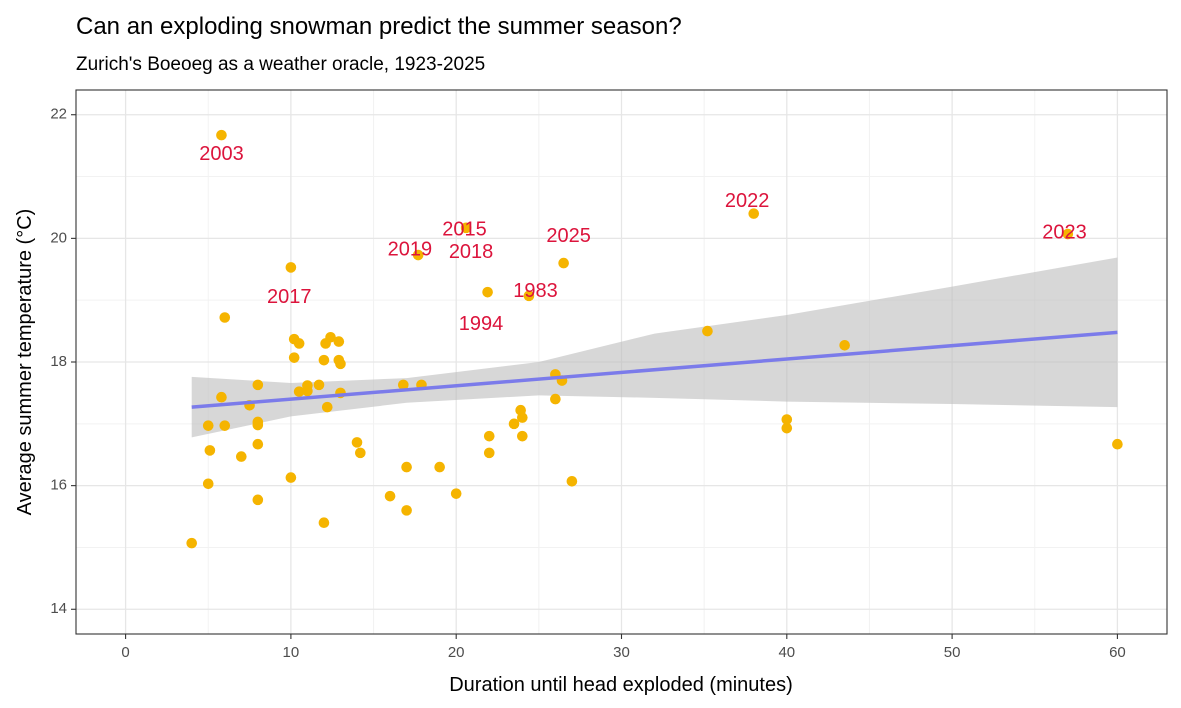 The width and height of the screenshot is (1181, 708). What do you see at coordinates (621, 685) in the screenshot?
I see `x-axis-title: Duration until head exploded (minutes)` at bounding box center [621, 685].